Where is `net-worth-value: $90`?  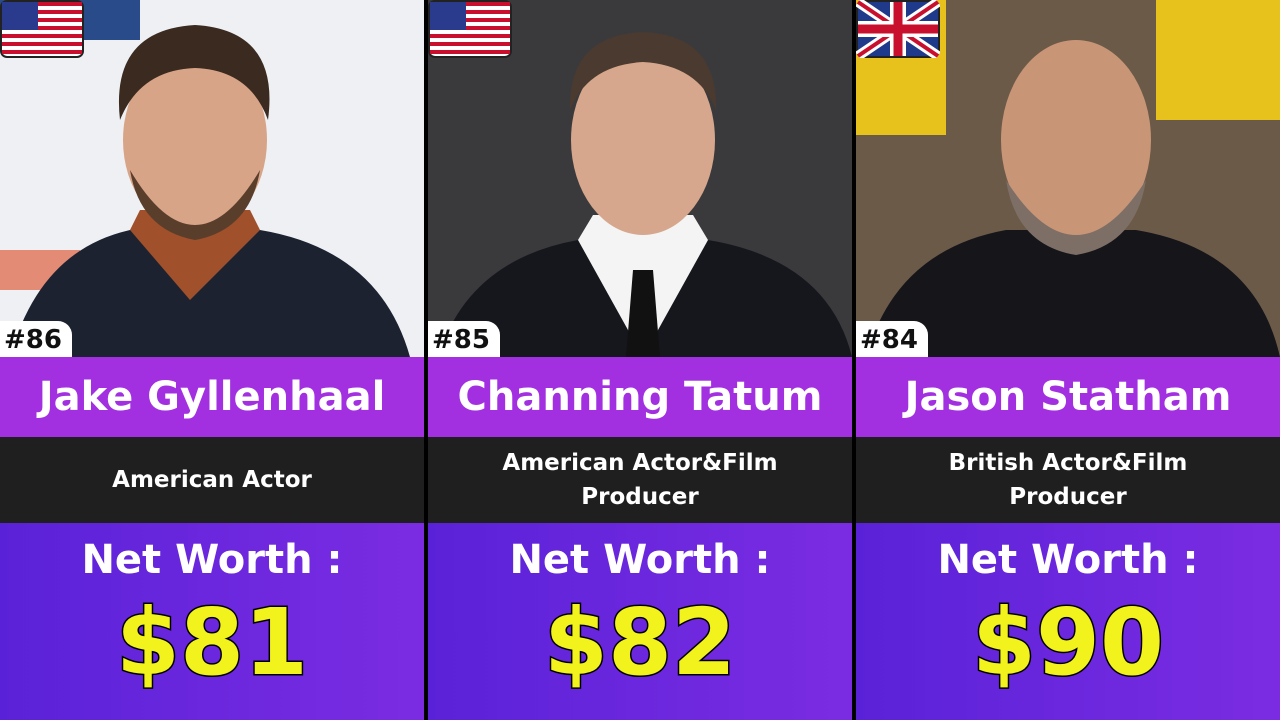
net-worth-value: $90 is located at coordinates (1067, 643).